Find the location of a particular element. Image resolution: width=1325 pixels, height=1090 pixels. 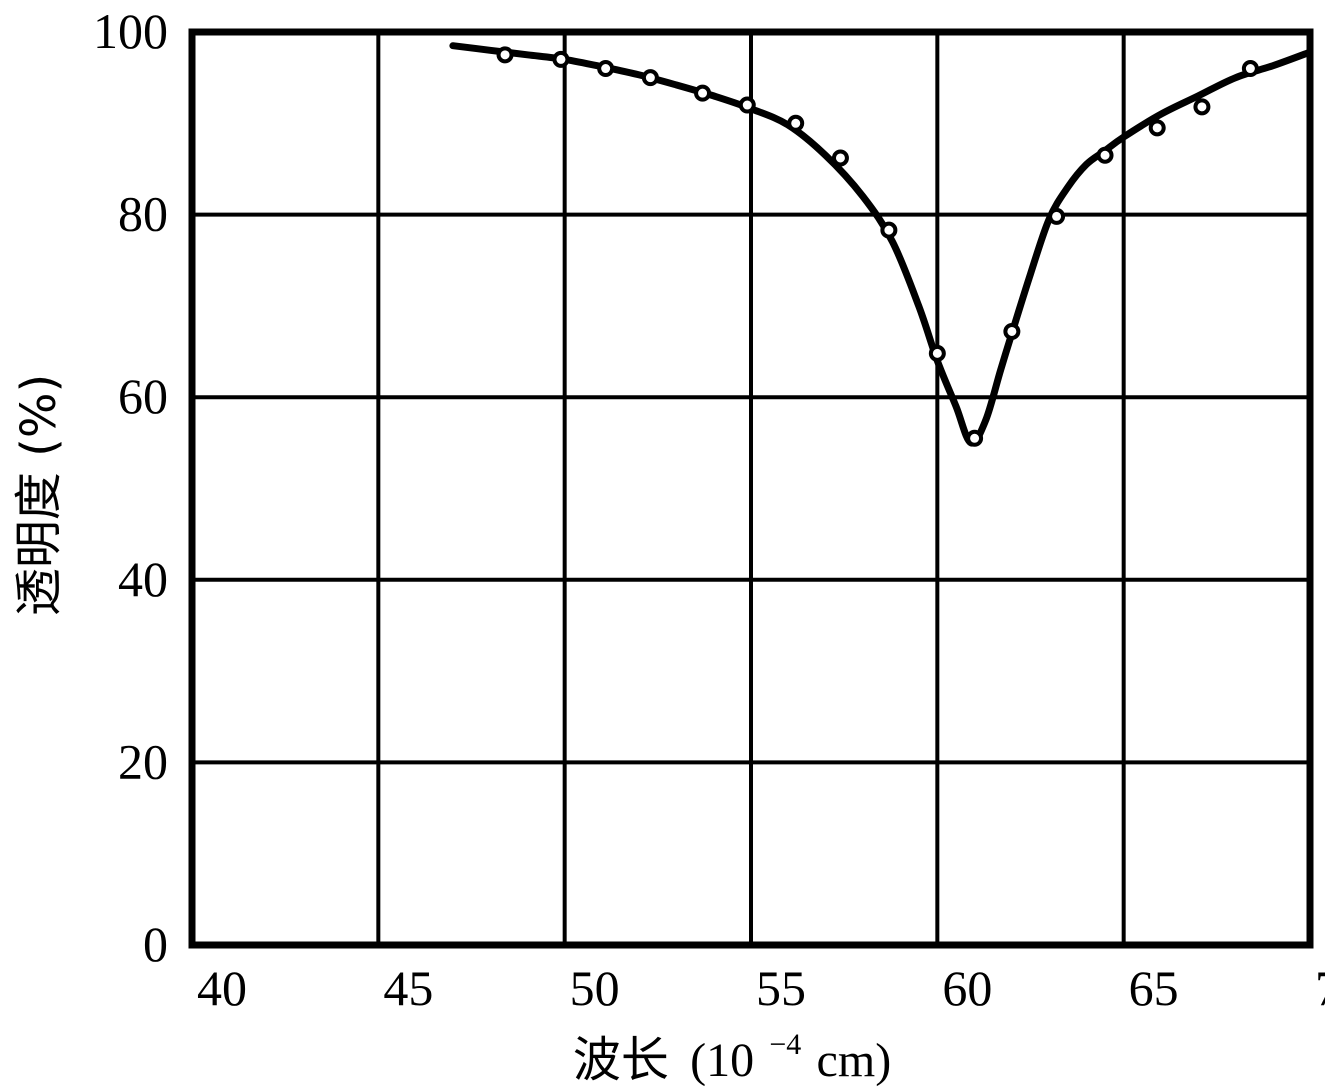

y-tick-label: 0 is located at coordinates (155, 944).